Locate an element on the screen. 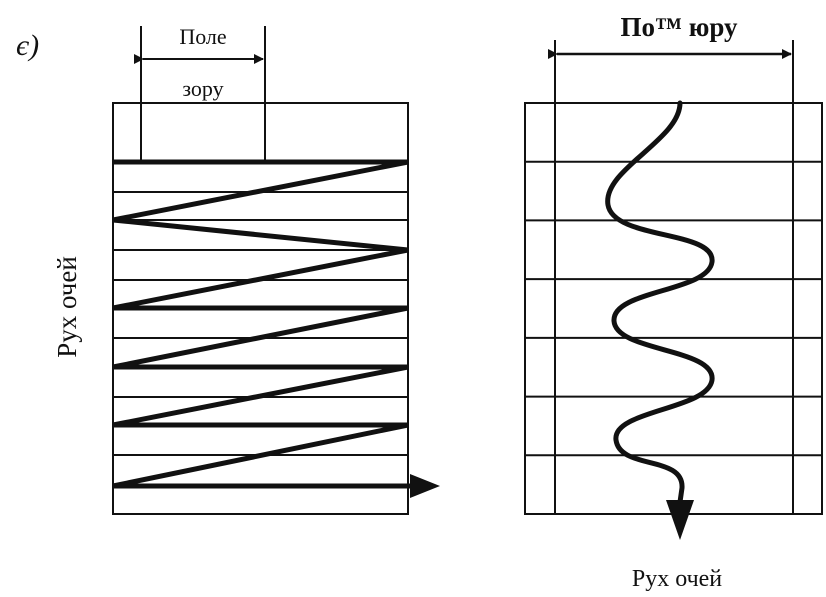 This screenshot has width=826, height=597. left-vertical-label: Рух очей is located at coordinates (67, 307).